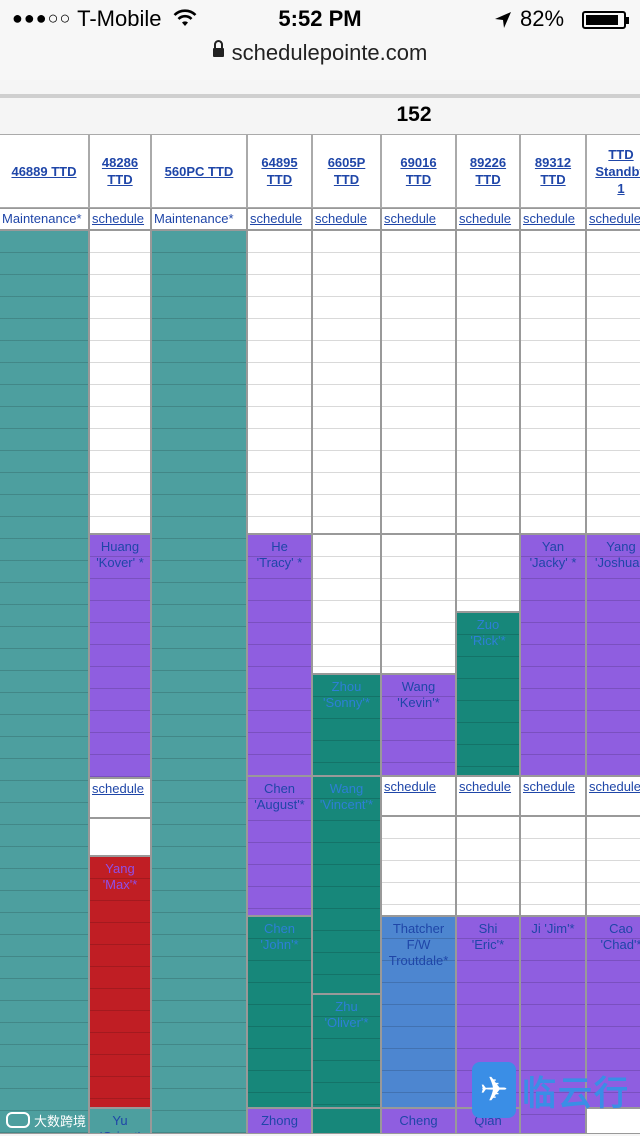 The image size is (640, 1136). What do you see at coordinates (279, 1012) in the screenshot?
I see `booking-block: Chen 'John'*` at bounding box center [279, 1012].